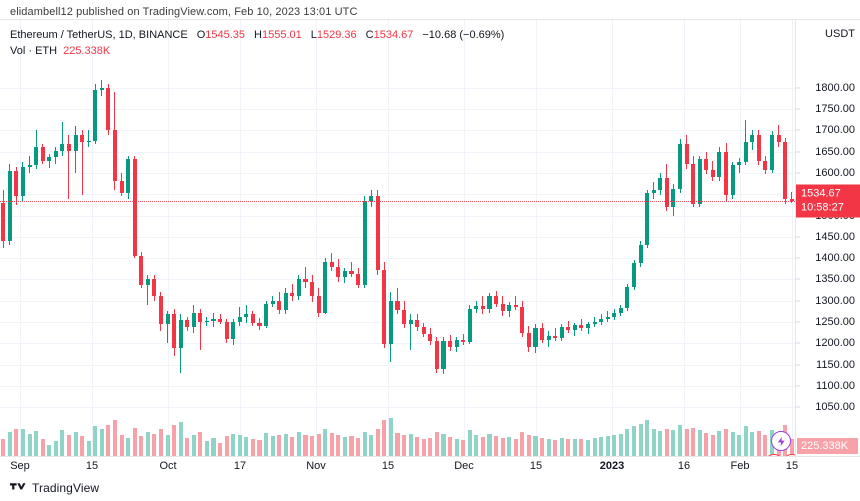 The width and height of the screenshot is (860, 501). I want to click on time-tick-label: 17, so click(240, 466).